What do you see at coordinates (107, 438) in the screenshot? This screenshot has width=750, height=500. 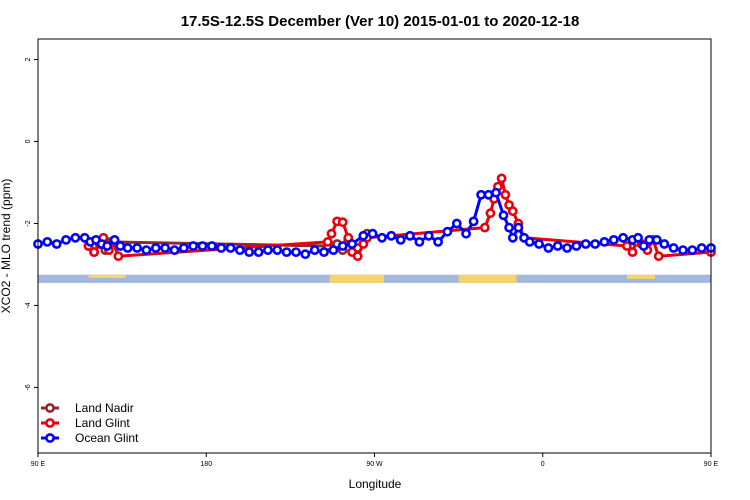 I see `legend-label: Ocean Glint` at bounding box center [107, 438].